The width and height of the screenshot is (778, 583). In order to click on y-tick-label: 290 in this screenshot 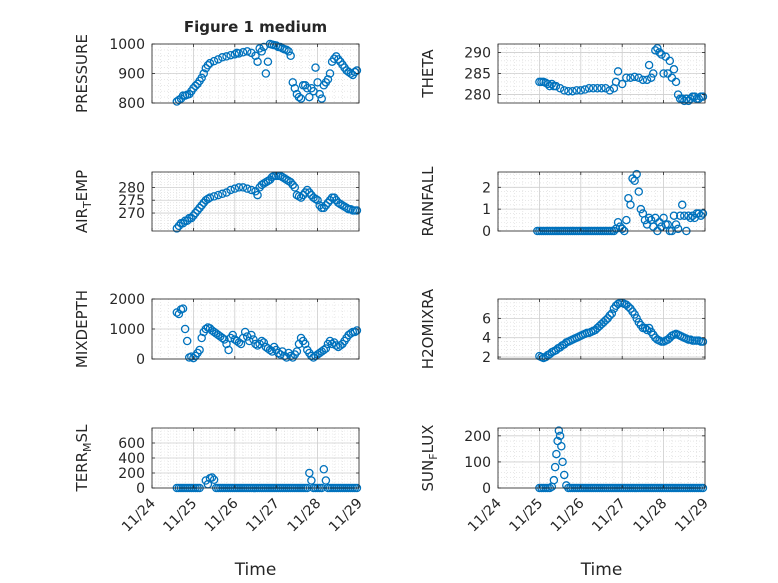, I will do `click(477, 53)`.